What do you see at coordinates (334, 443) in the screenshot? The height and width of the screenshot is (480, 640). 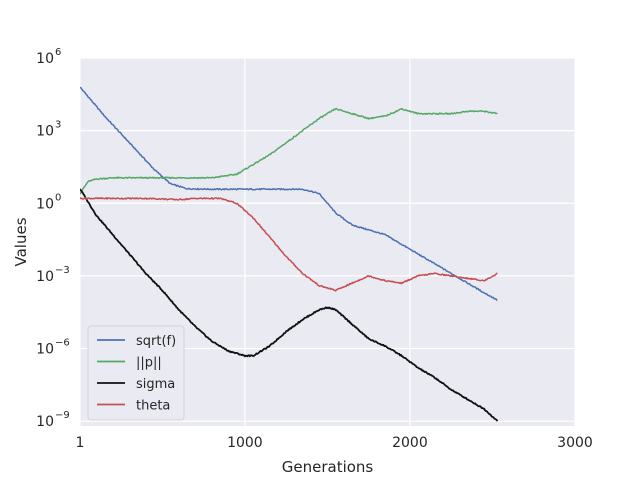 I see `x-tick-labels: 1 1000 2000 3000` at bounding box center [334, 443].